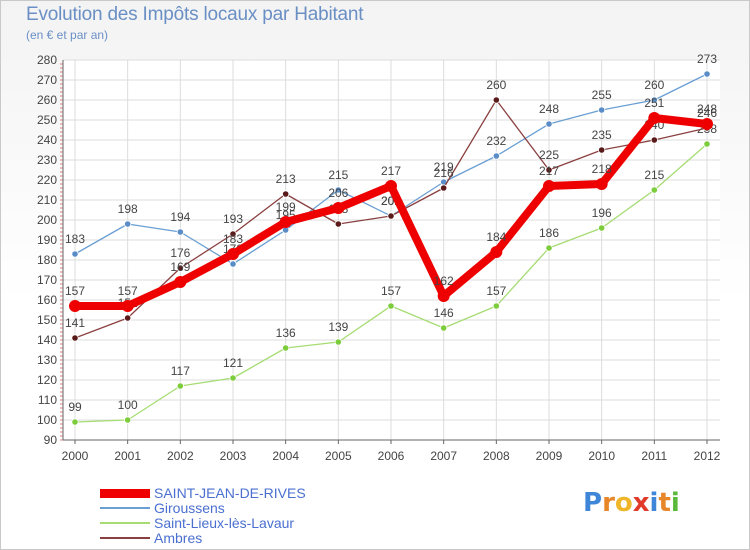 This screenshot has width=750, height=550. I want to click on y-tick-label: 280, so click(47, 60).